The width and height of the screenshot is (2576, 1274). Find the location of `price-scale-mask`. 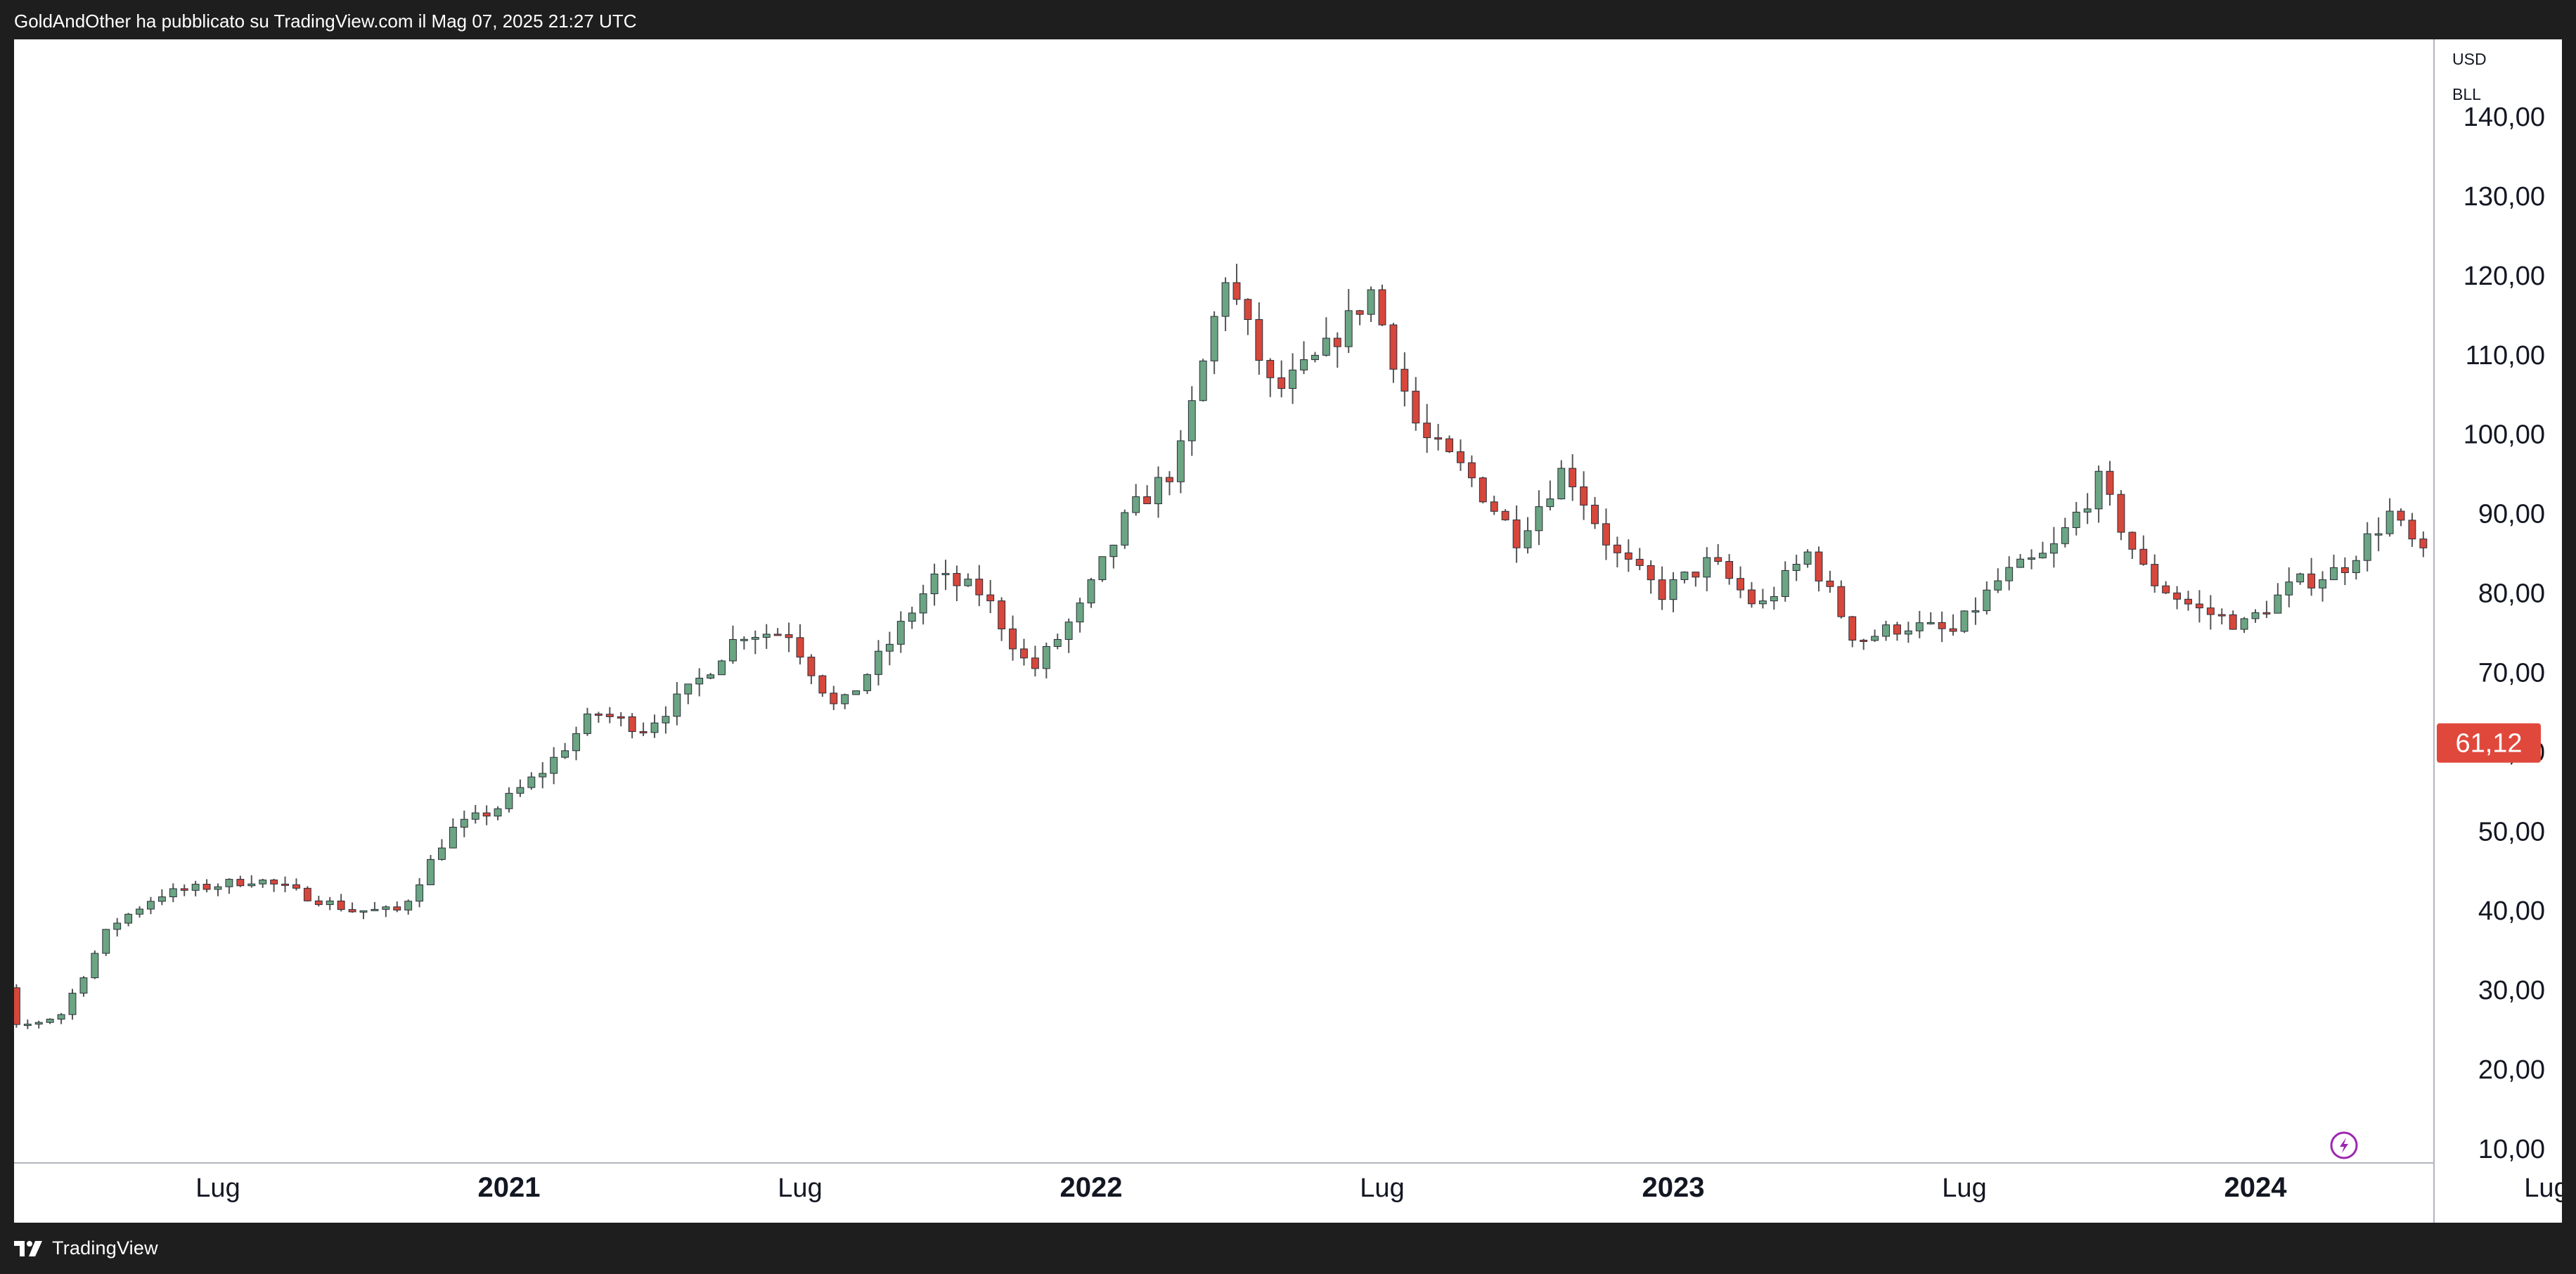

price-scale-mask is located at coordinates (2498, 631).